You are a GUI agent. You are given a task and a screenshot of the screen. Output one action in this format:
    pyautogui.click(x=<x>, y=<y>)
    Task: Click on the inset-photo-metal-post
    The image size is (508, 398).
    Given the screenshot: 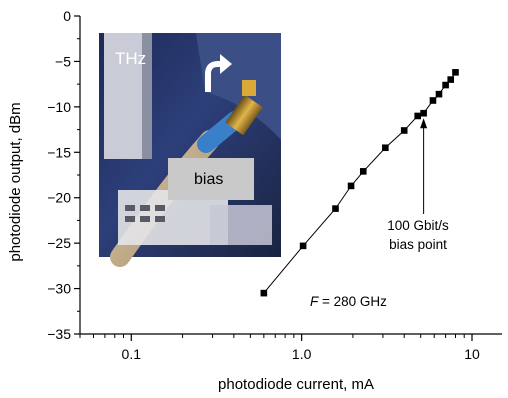 What is the action you would take?
    pyautogui.click(x=123, y=96)
    